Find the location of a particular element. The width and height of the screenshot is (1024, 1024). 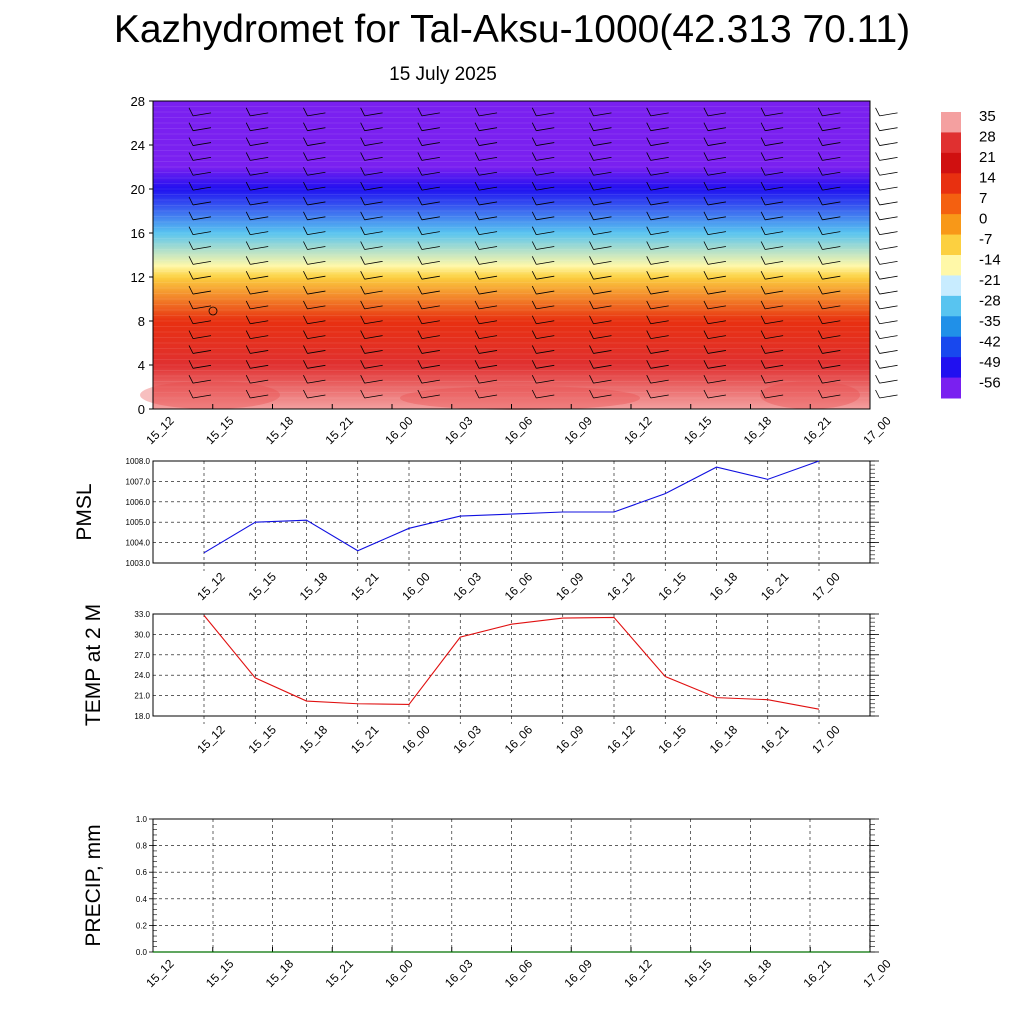

x-tick-label: 16_00 is located at coordinates (399, 430).